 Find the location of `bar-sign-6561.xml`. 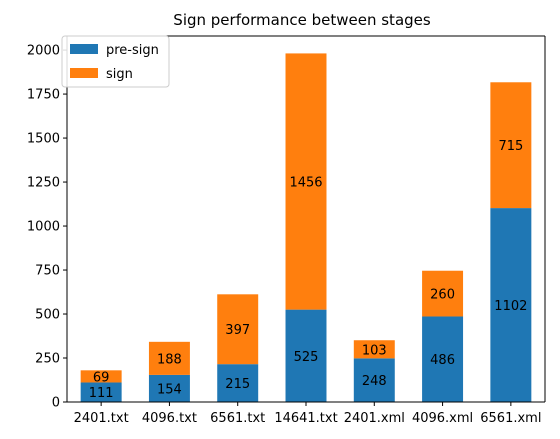

bar-sign-6561.xml is located at coordinates (511, 145).